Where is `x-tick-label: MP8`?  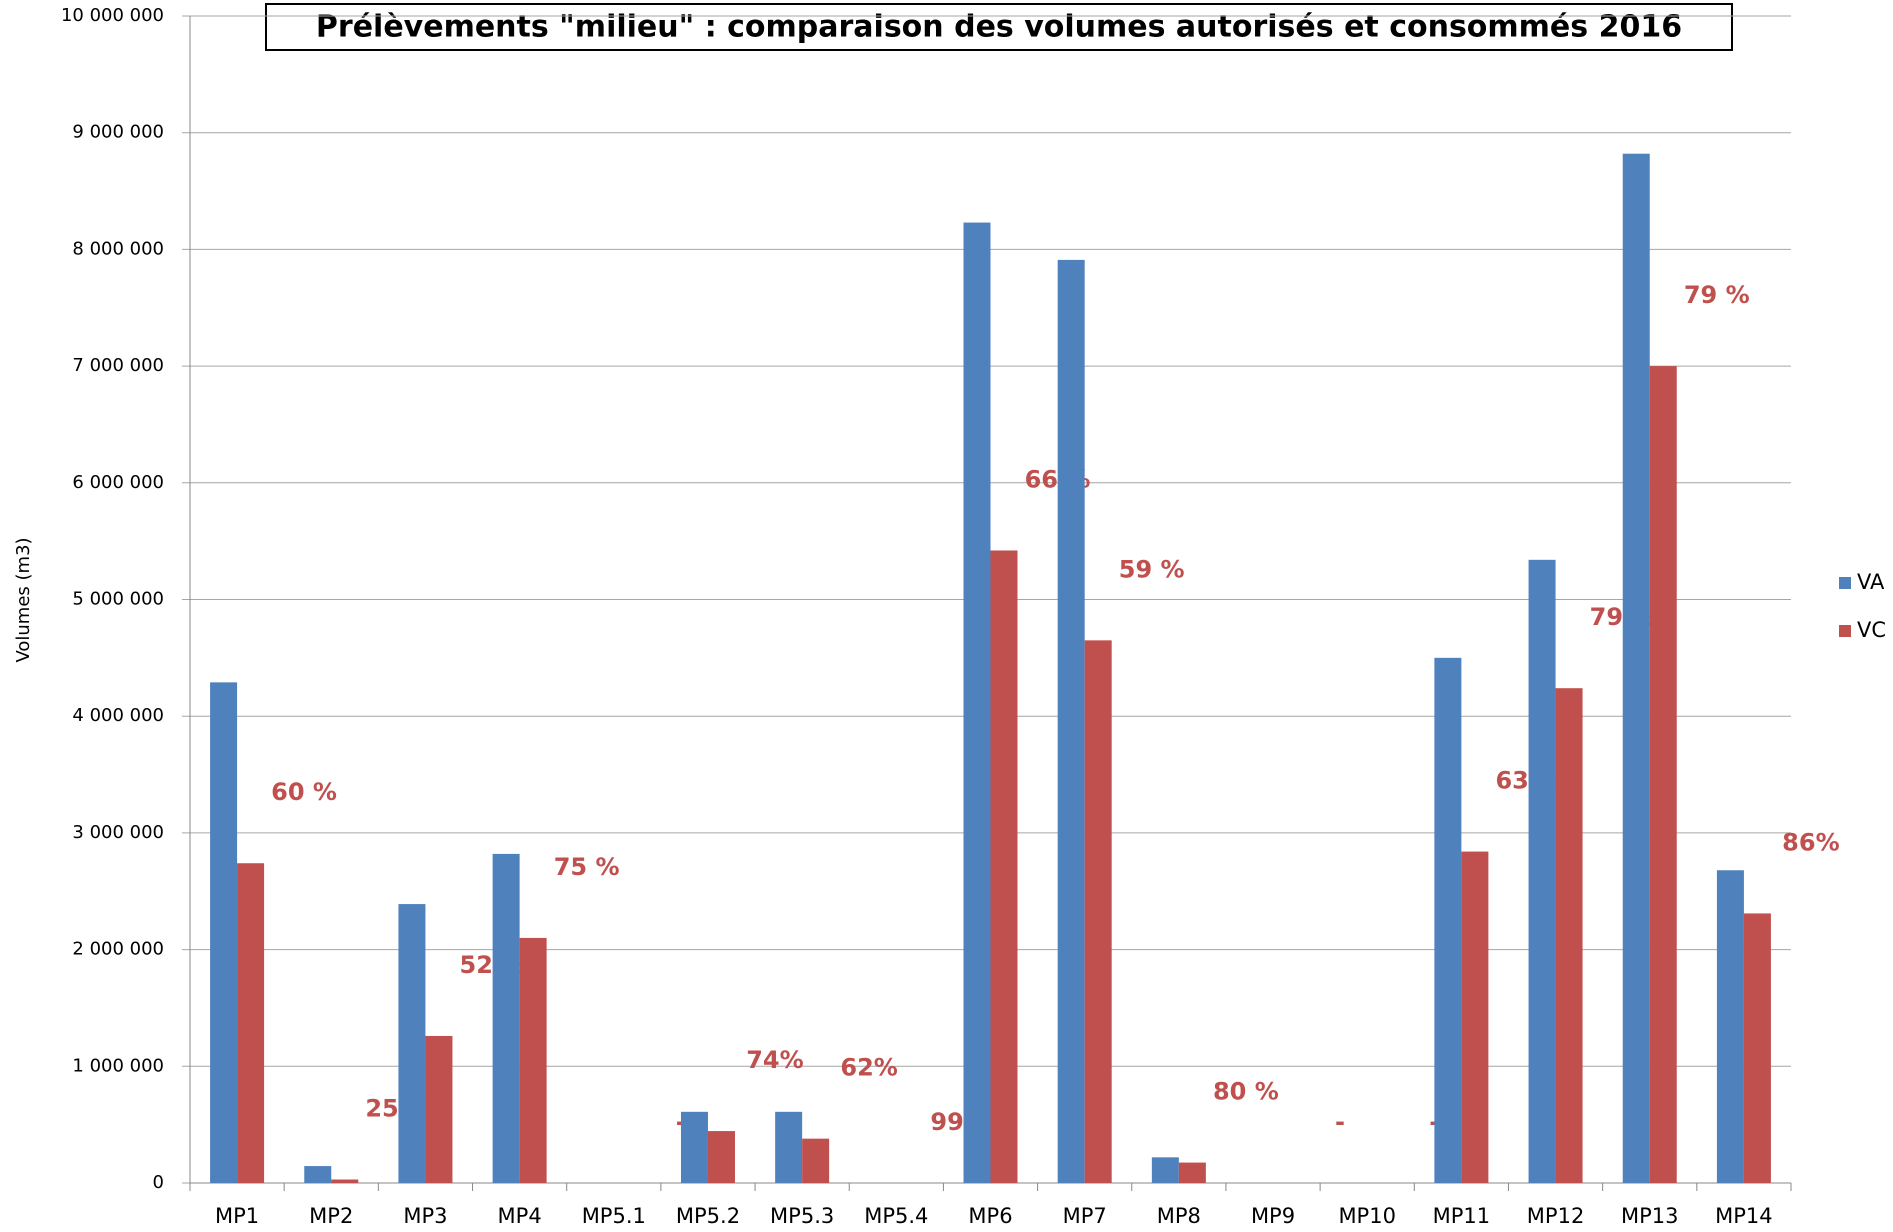 x-tick-label: MP8 is located at coordinates (1179, 1216).